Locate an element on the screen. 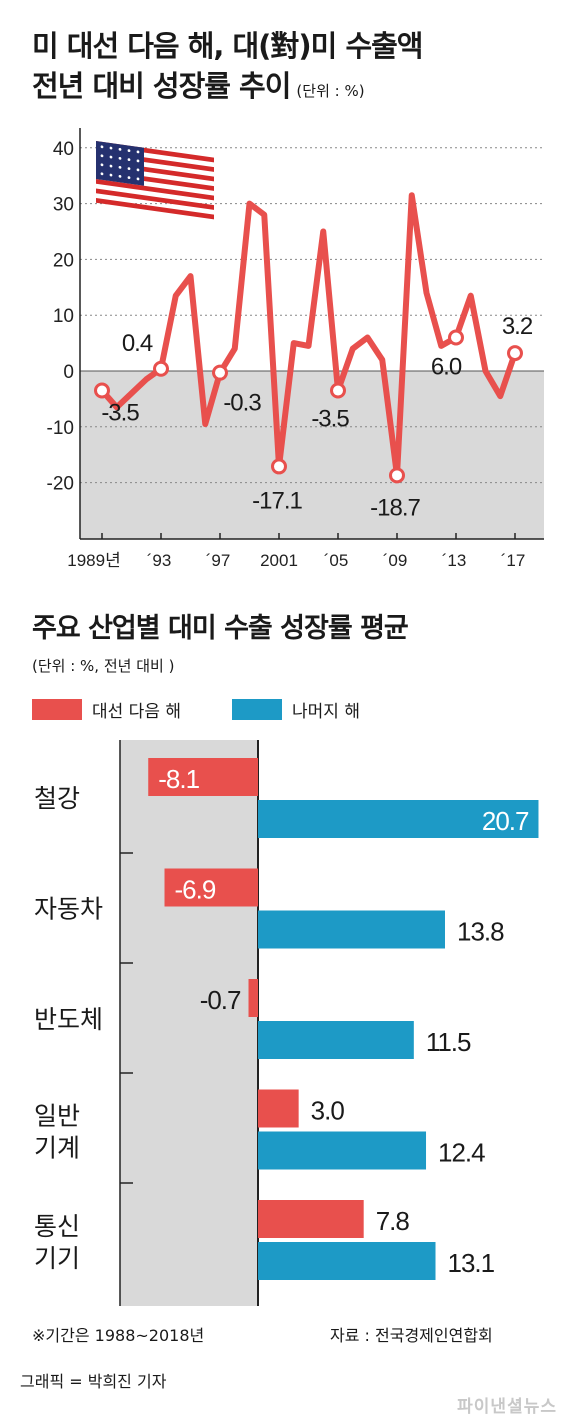 This screenshot has height=1422, width=569. legend-label-other-years: 나머지 해 is located at coordinates (326, 711).